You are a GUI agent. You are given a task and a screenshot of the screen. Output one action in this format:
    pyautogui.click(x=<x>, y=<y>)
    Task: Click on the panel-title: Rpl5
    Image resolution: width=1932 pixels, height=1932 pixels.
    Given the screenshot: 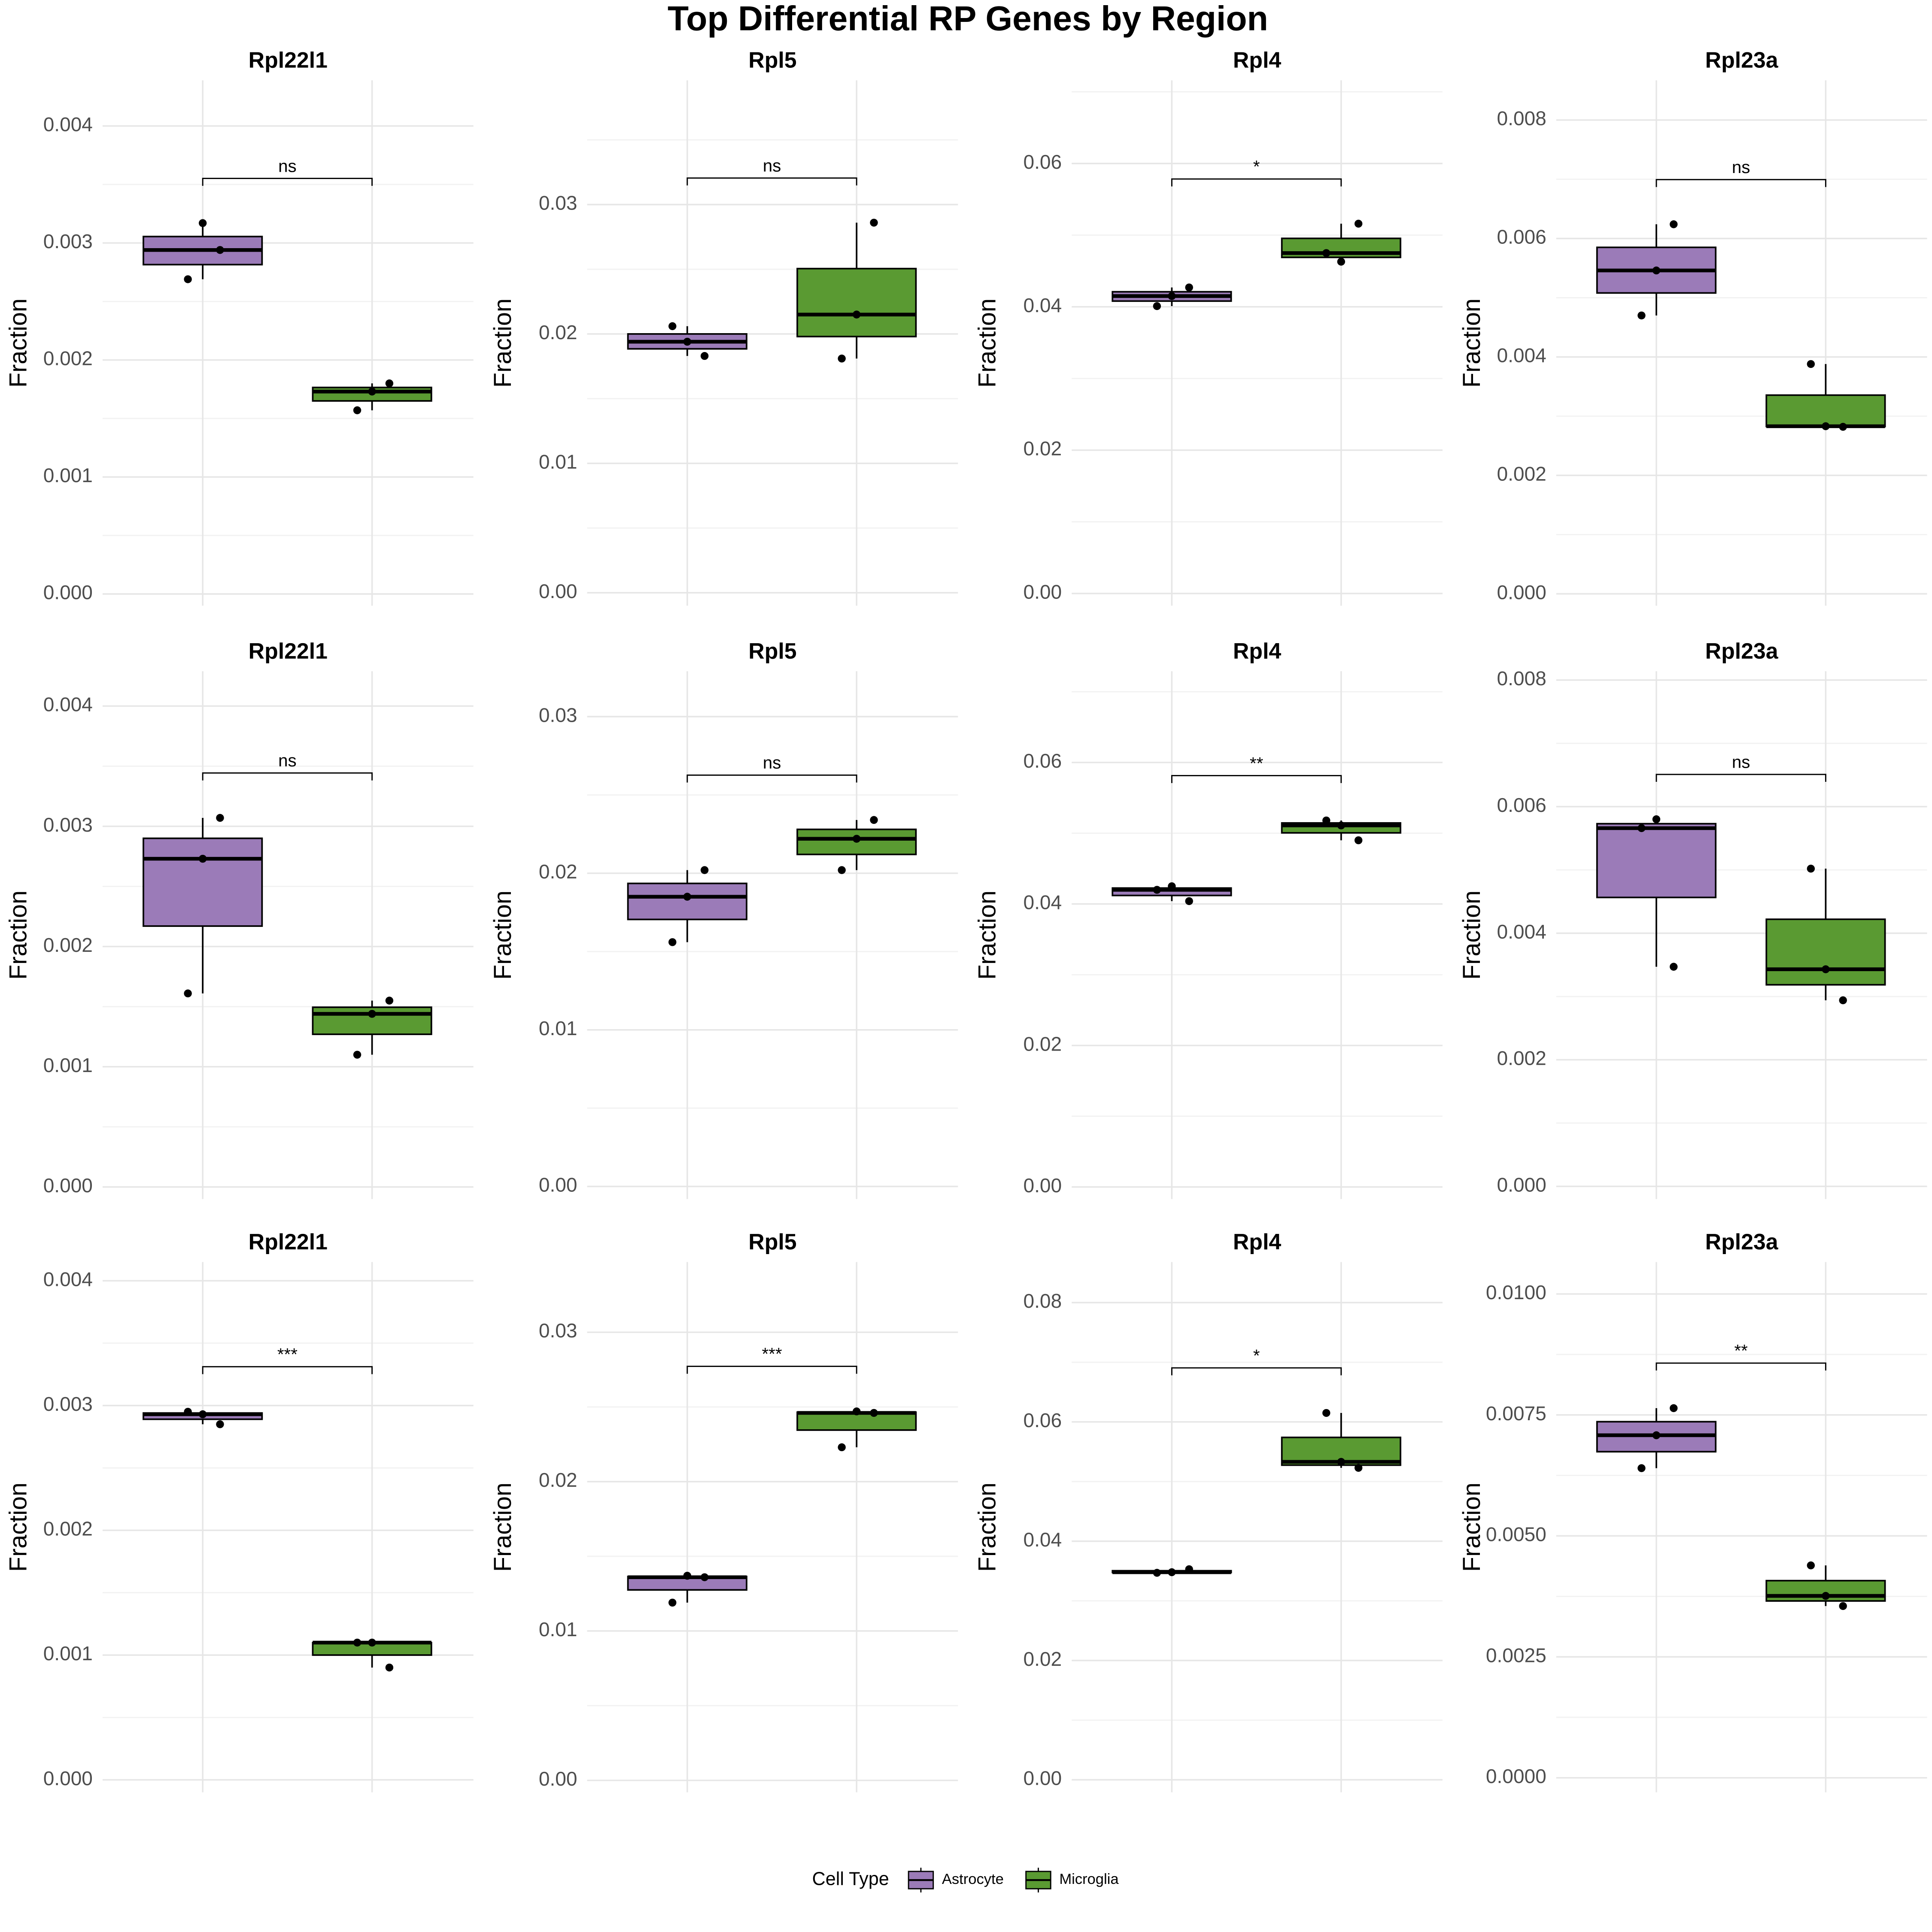 What is the action you would take?
    pyautogui.click(x=772, y=651)
    